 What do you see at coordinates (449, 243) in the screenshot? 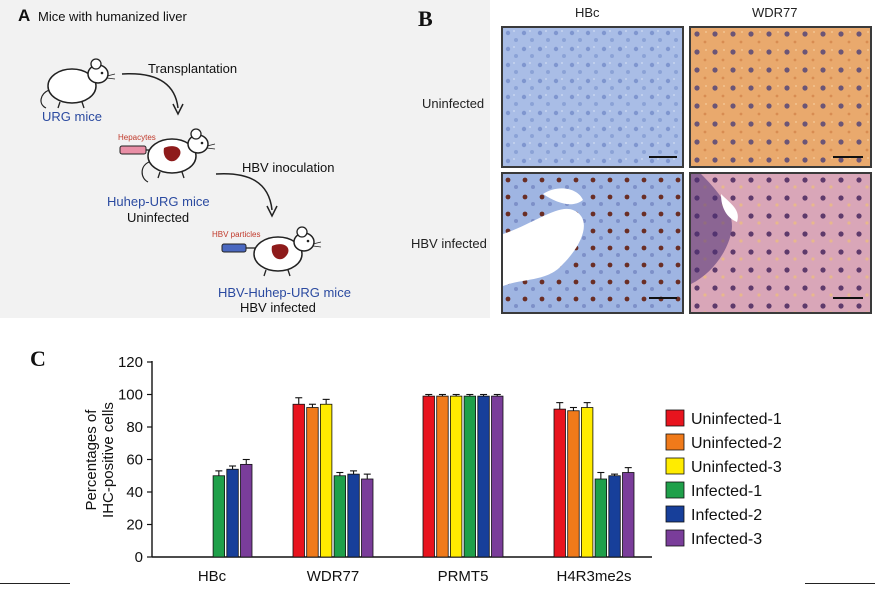
I see `row-header-hbv-infected: HBV infected` at bounding box center [449, 243].